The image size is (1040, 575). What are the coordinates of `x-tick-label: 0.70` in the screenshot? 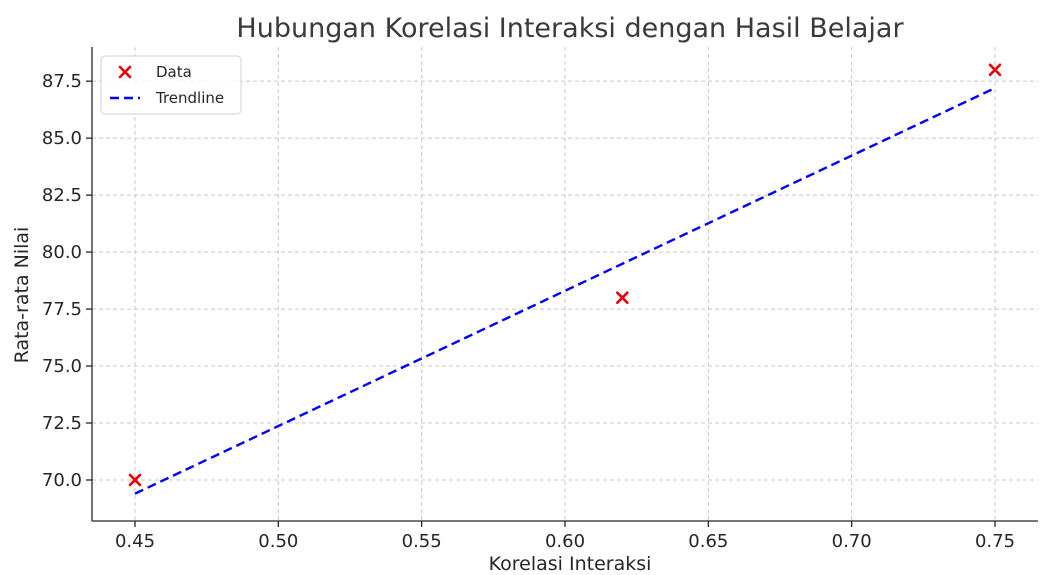 It's located at (852, 541).